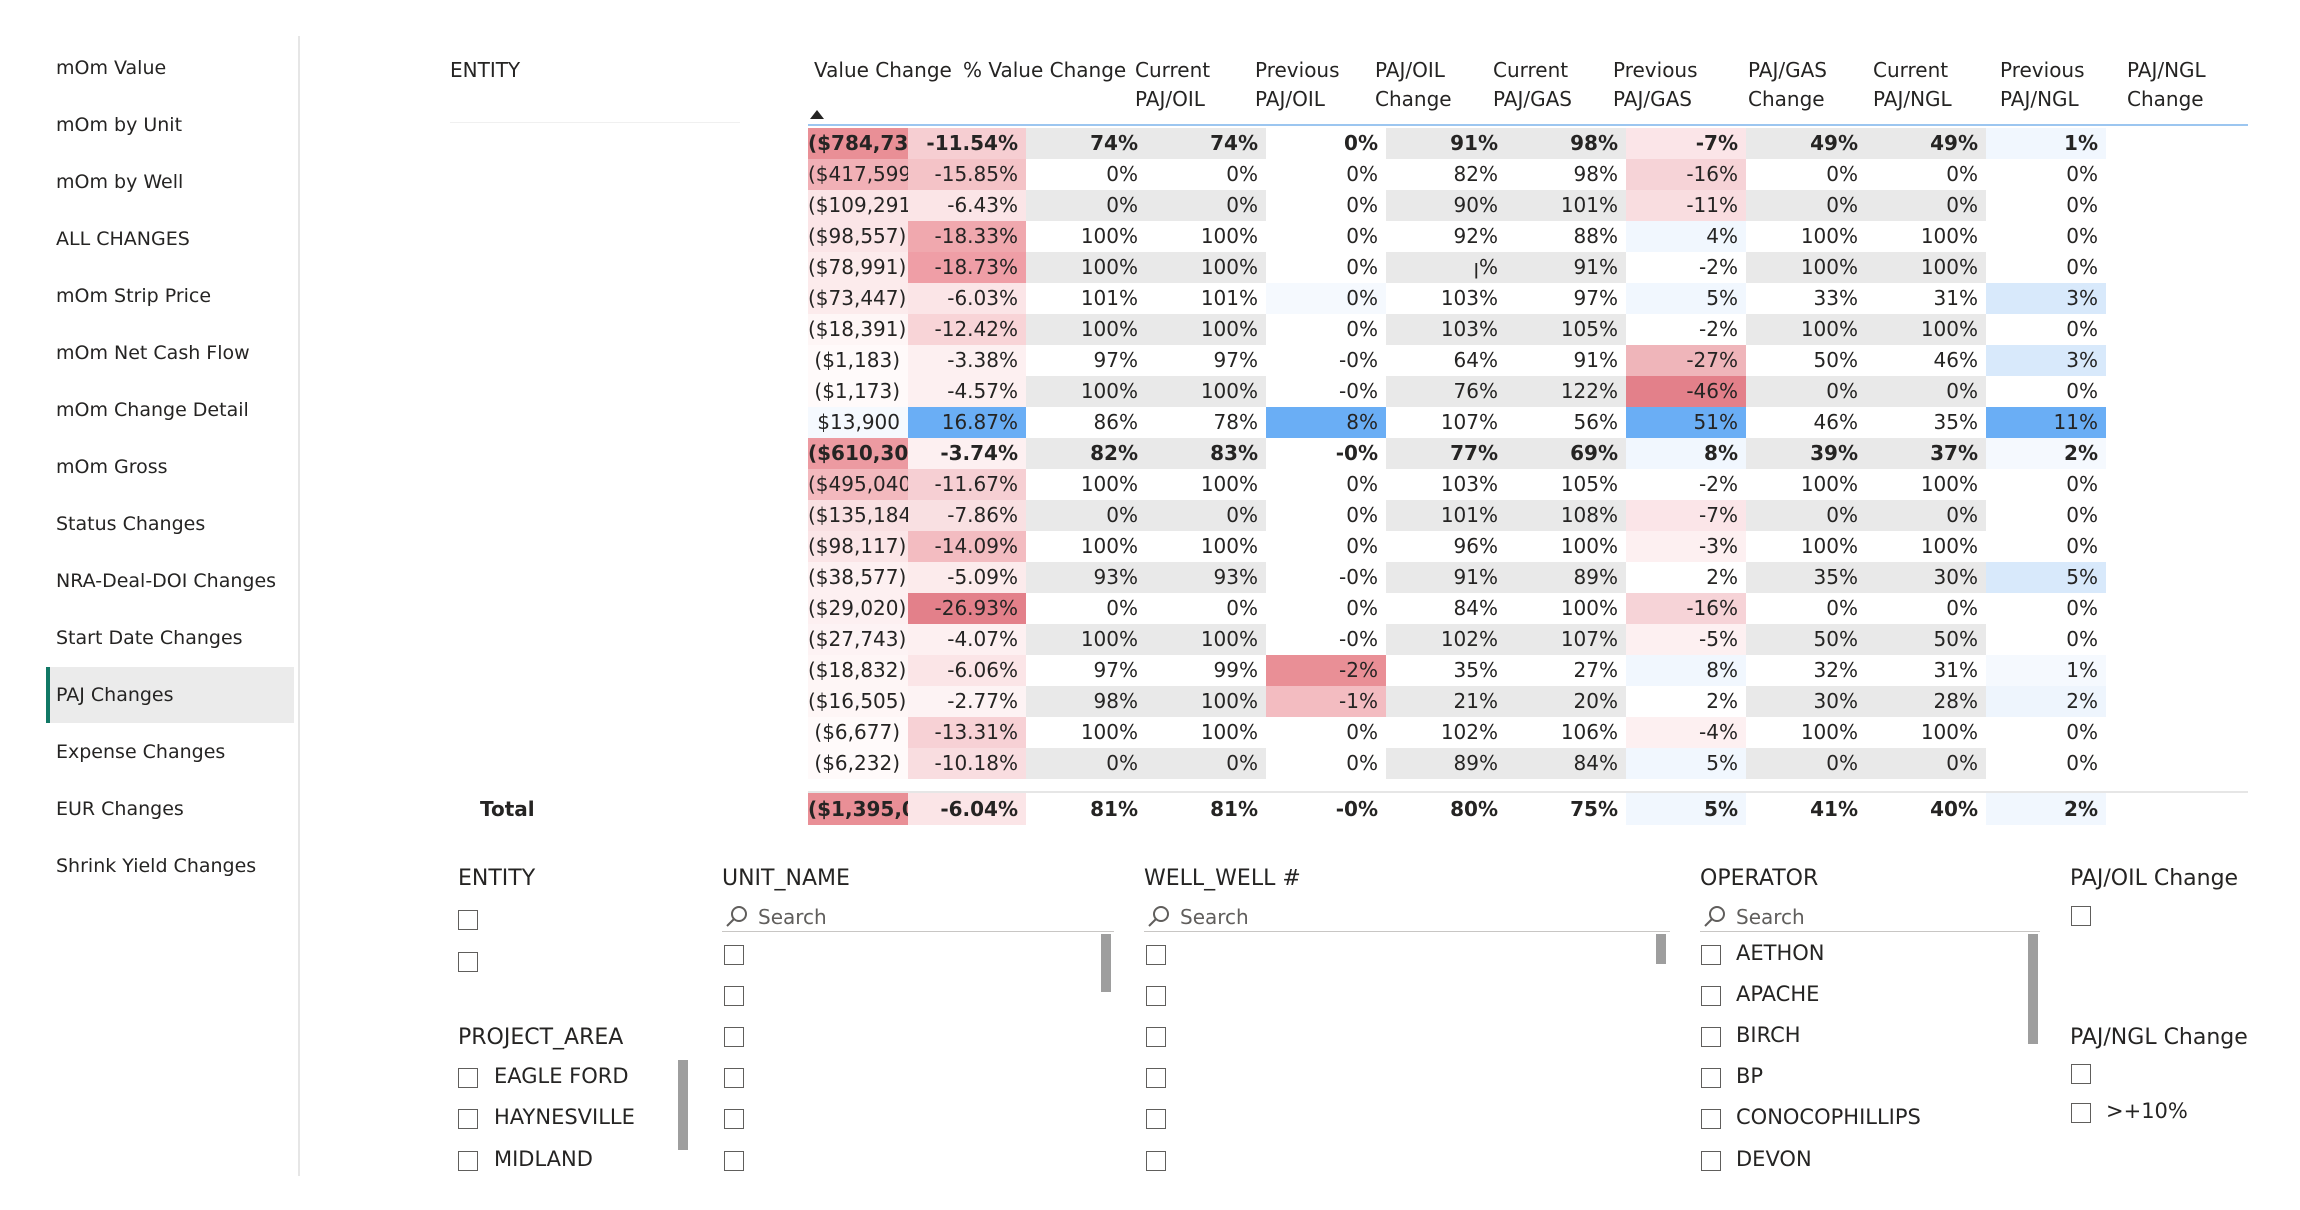  I want to click on conocophillips-checkbox, so click(1711, 1119).